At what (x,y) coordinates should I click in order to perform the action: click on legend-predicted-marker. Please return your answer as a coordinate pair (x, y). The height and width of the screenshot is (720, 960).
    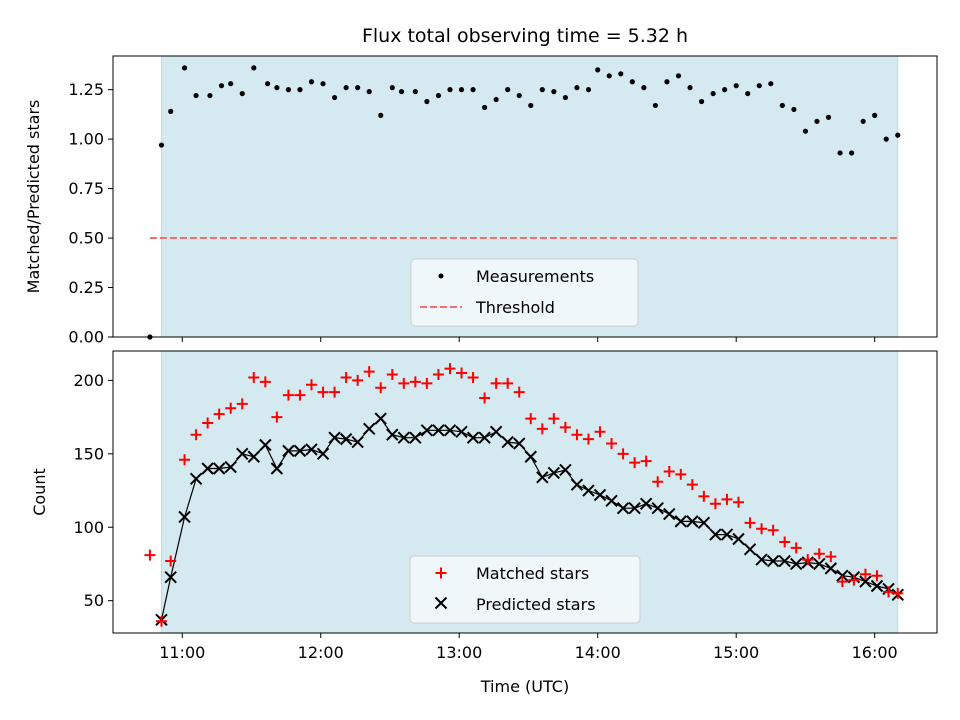
    Looking at the image, I should click on (441, 603).